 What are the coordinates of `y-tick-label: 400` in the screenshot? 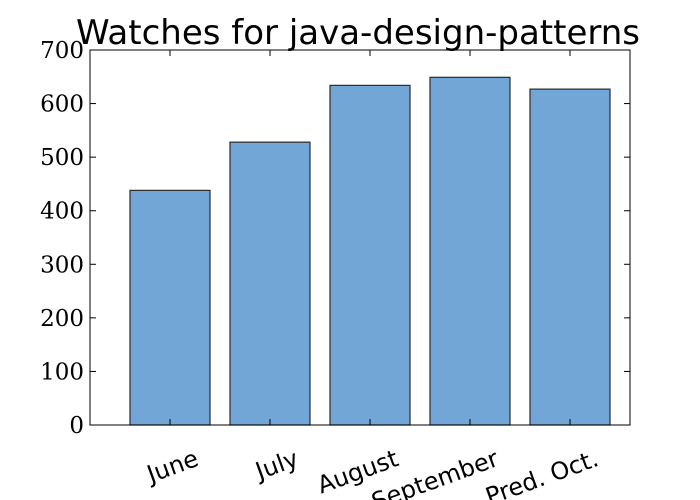 It's located at (62, 212).